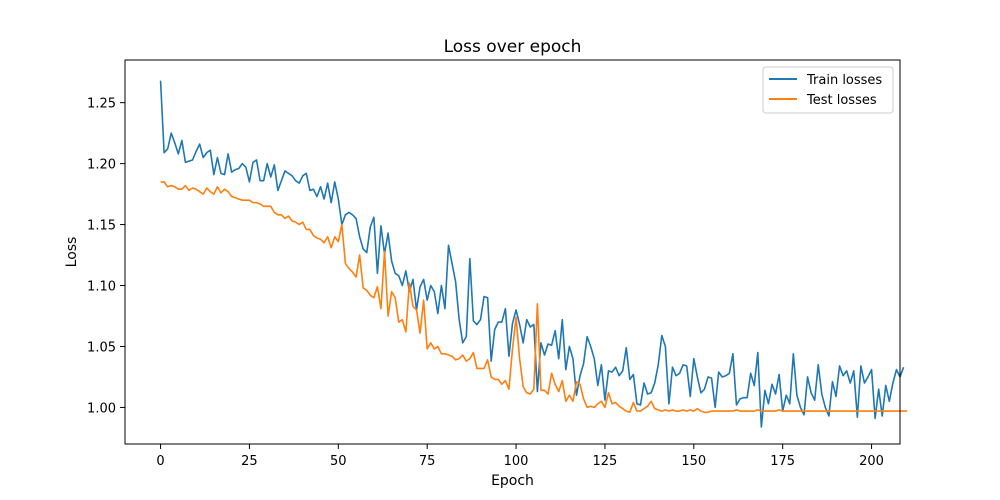  I want to click on x-axis-title: Epoch, so click(512, 481).